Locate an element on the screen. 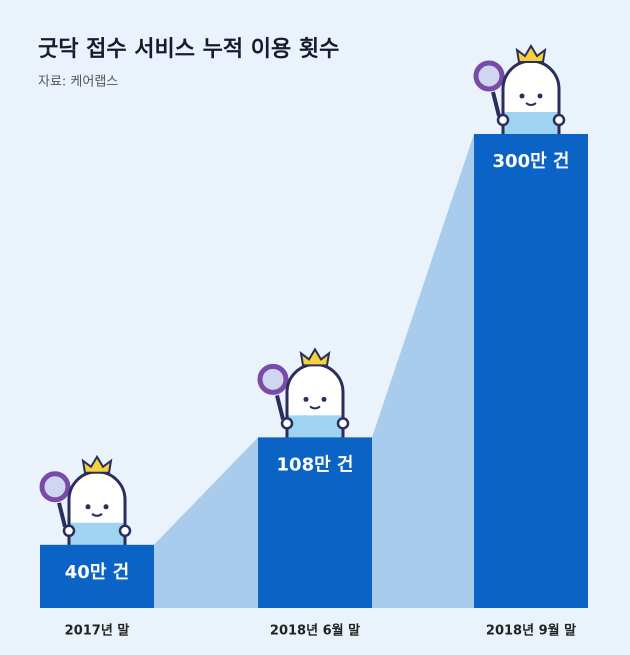  value-label: 40만 건 is located at coordinates (97, 572).